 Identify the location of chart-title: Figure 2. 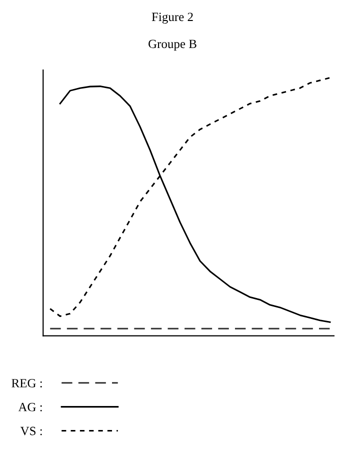
(172, 18).